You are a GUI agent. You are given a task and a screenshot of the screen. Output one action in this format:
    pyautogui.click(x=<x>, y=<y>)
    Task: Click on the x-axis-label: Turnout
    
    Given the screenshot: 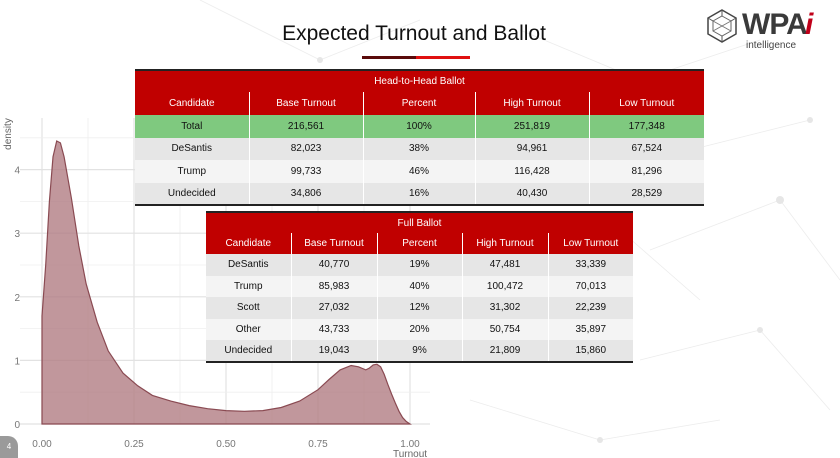 What is the action you would take?
    pyautogui.click(x=410, y=453)
    